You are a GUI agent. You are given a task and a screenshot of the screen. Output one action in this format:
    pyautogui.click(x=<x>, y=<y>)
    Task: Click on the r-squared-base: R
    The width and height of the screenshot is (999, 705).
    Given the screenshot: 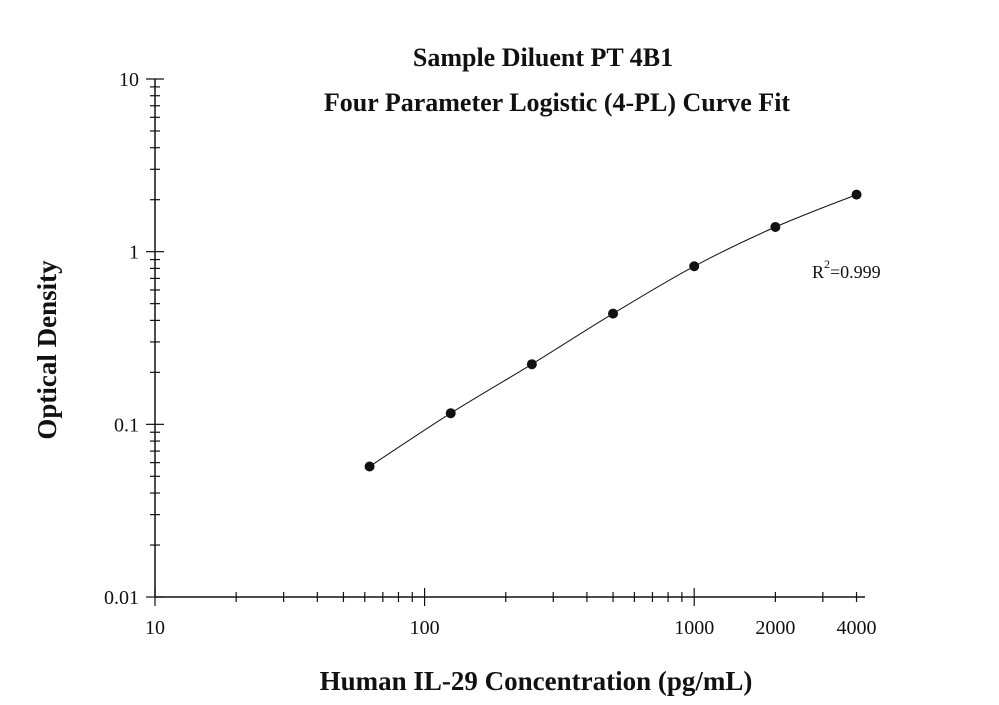 What is the action you would take?
    pyautogui.click(x=818, y=272)
    